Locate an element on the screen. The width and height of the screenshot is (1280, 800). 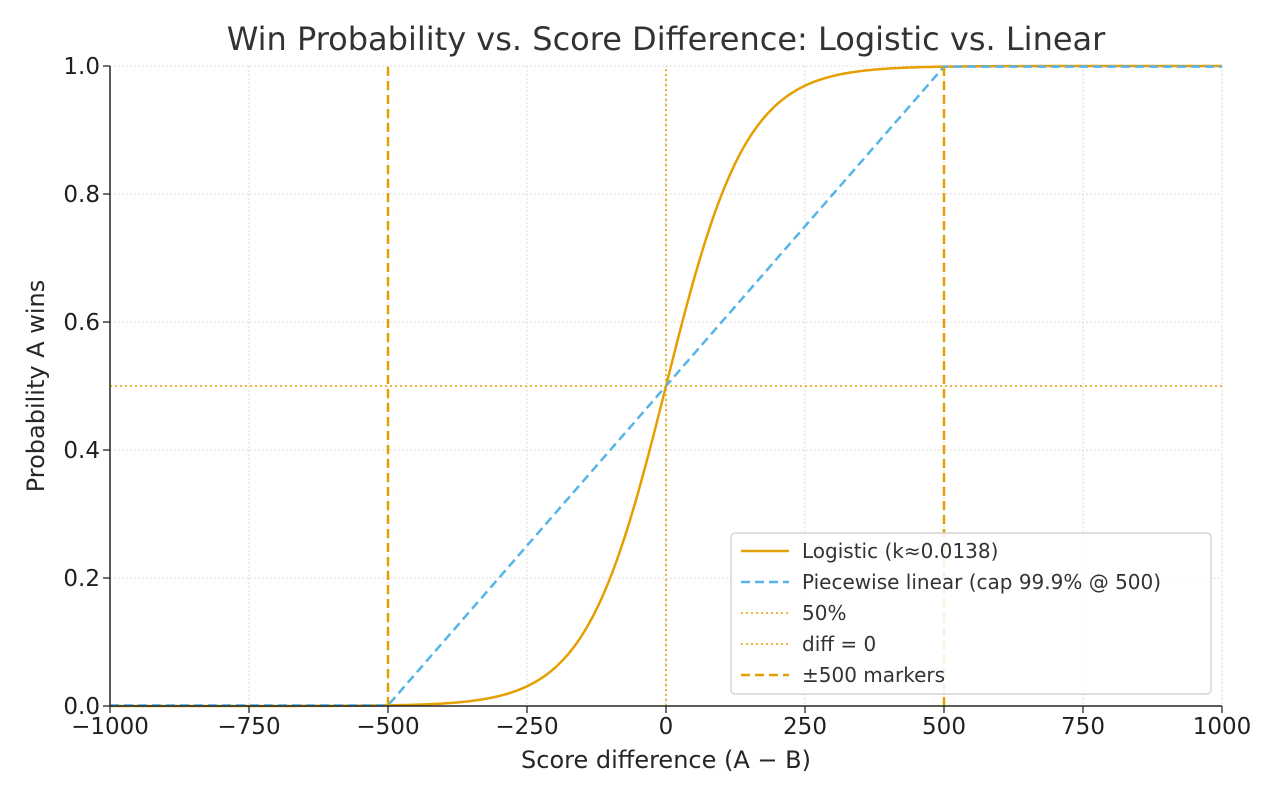
y-tick-label: 0.0 is located at coordinates (81, 707).